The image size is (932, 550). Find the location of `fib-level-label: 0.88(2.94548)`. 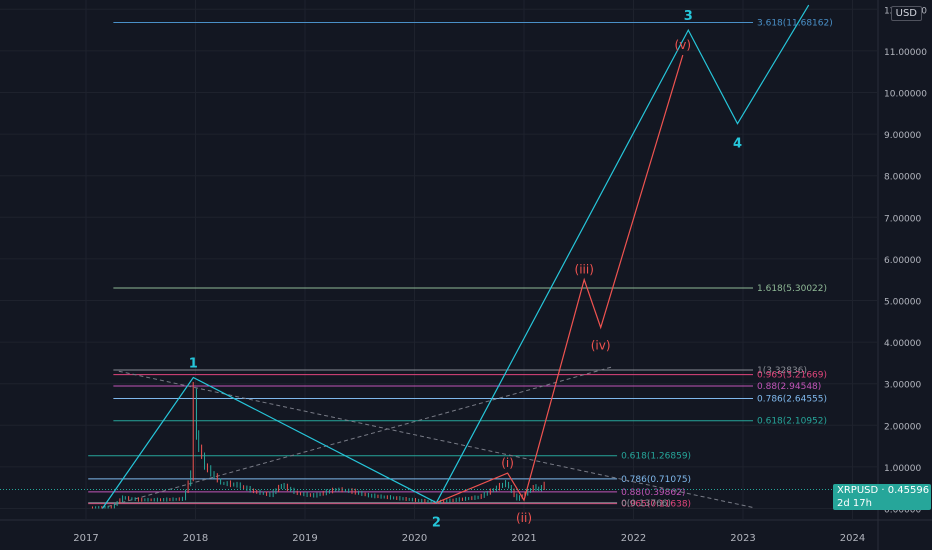

fib-level-label: 0.88(2.94548) is located at coordinates (789, 387).